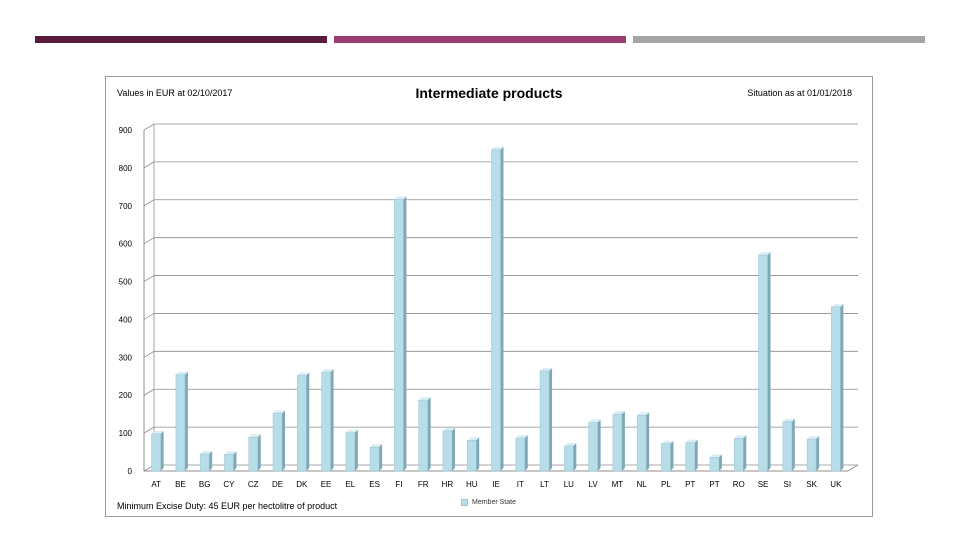  What do you see at coordinates (350, 484) in the screenshot?
I see `x-tick-label-8: EL` at bounding box center [350, 484].